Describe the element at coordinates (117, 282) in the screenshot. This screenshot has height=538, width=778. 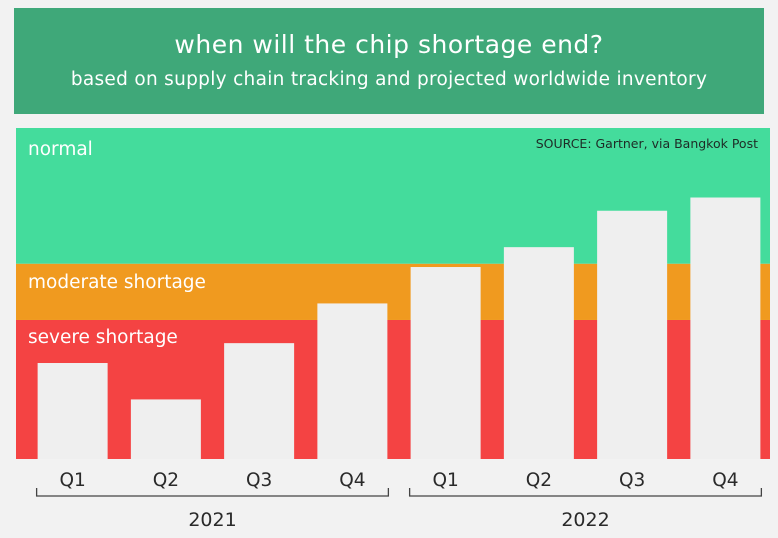
I see `band-label-moderate-shortage: moderate shortage` at that location.